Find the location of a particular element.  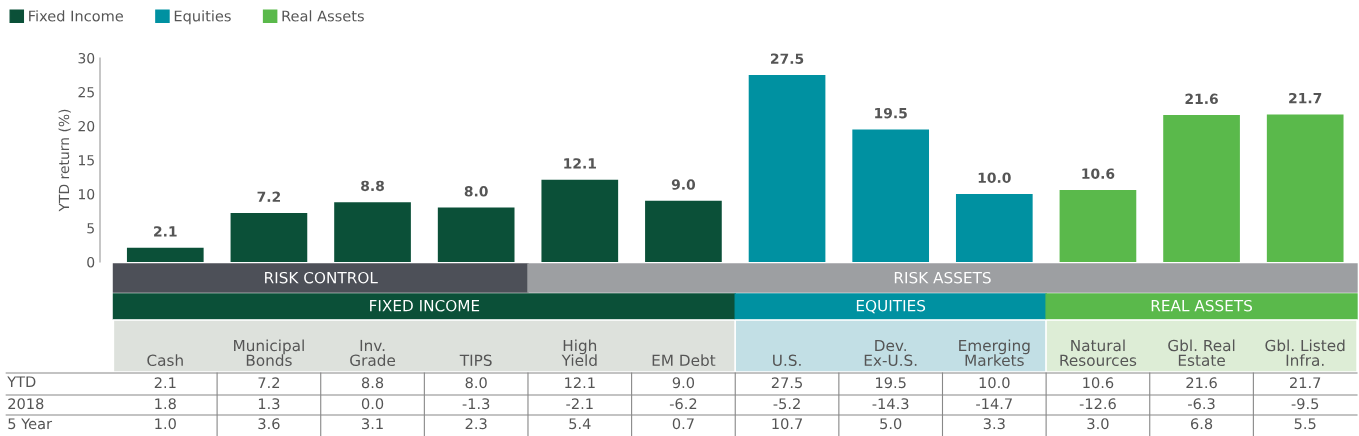

x-tick-label: Municipal Bonds is located at coordinates (269, 353).